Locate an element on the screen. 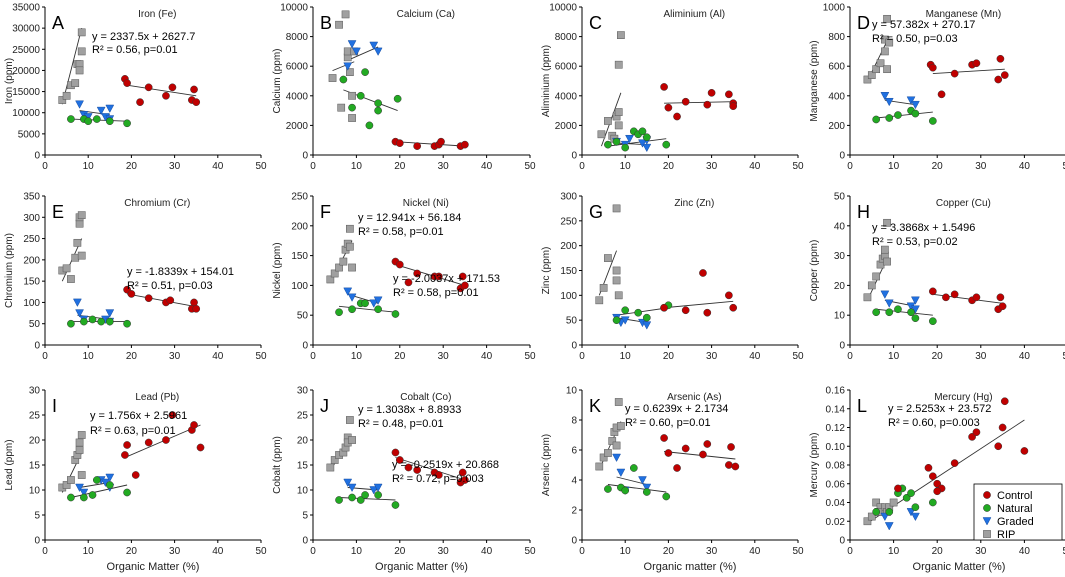 The height and width of the screenshot is (577, 1065). x-tick-label: 10 is located at coordinates (357, 356).